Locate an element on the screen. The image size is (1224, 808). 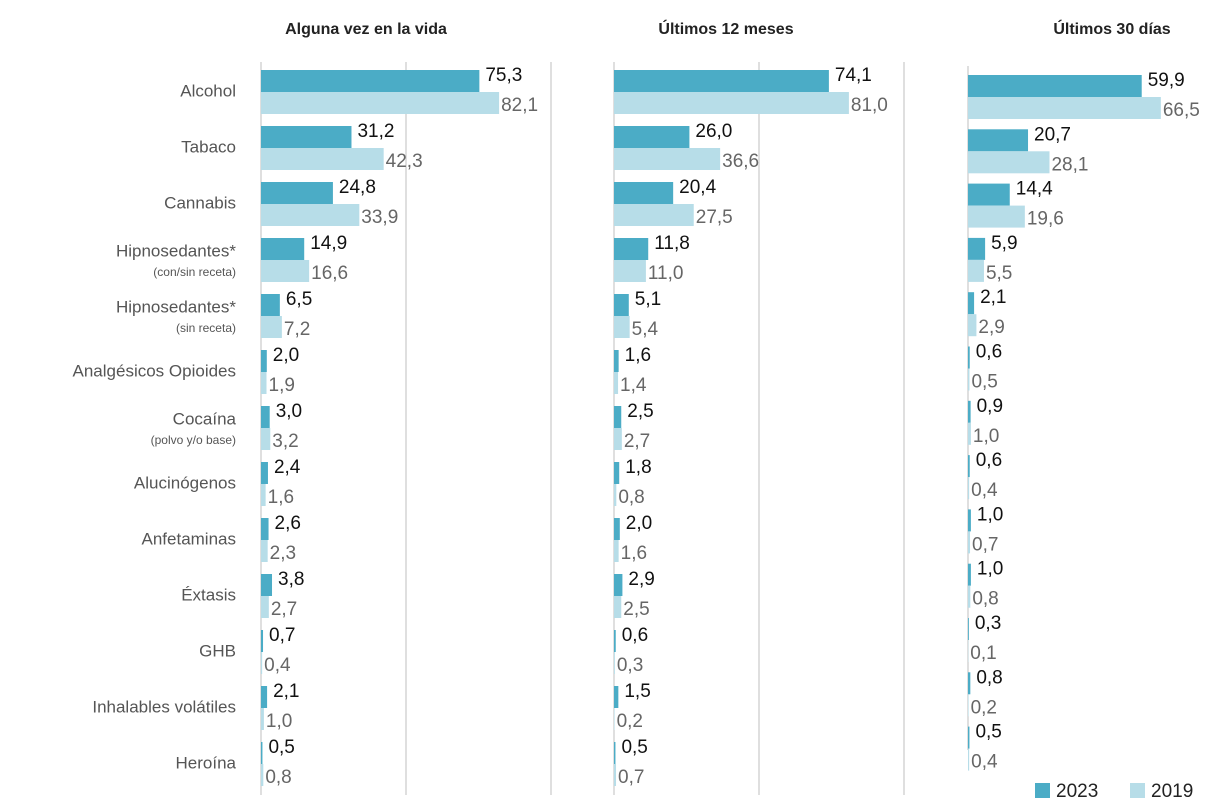
category-label: Anfetaminas is located at coordinates (189, 538).